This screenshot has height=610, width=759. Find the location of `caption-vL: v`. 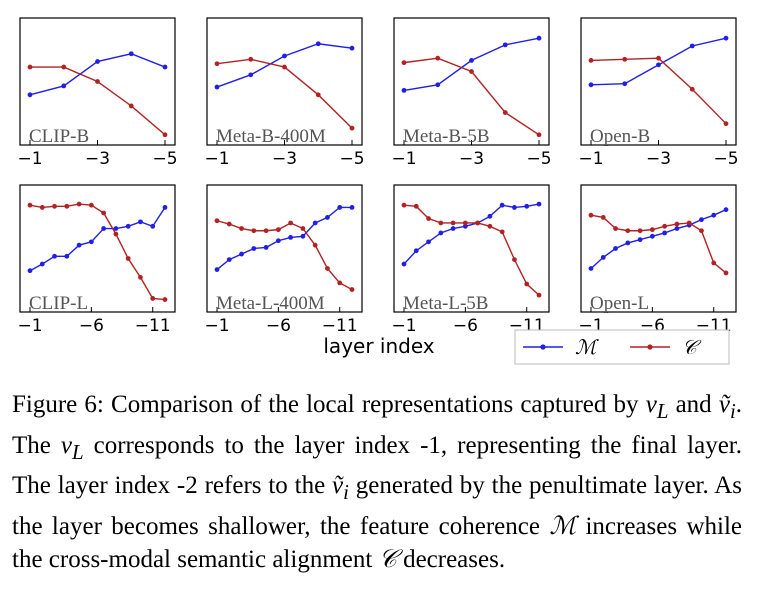

caption-vL: v is located at coordinates (651, 404).